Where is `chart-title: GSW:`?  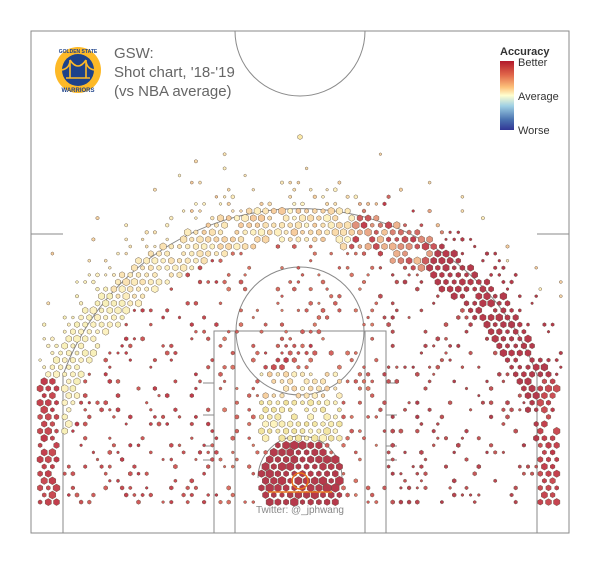 chart-title: GSW: is located at coordinates (134, 53).